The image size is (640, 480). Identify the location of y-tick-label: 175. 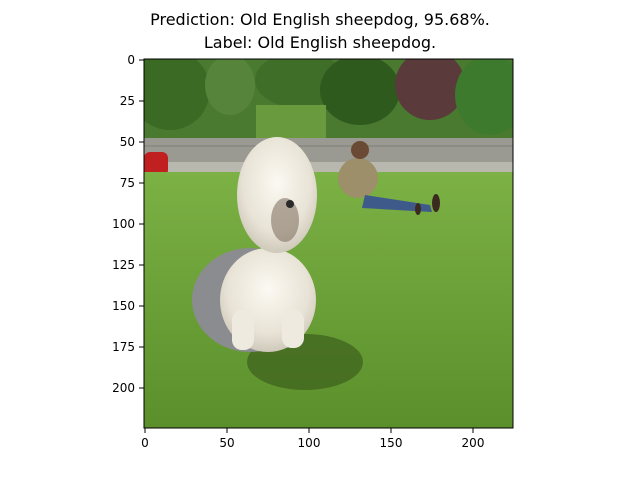
(123, 347).